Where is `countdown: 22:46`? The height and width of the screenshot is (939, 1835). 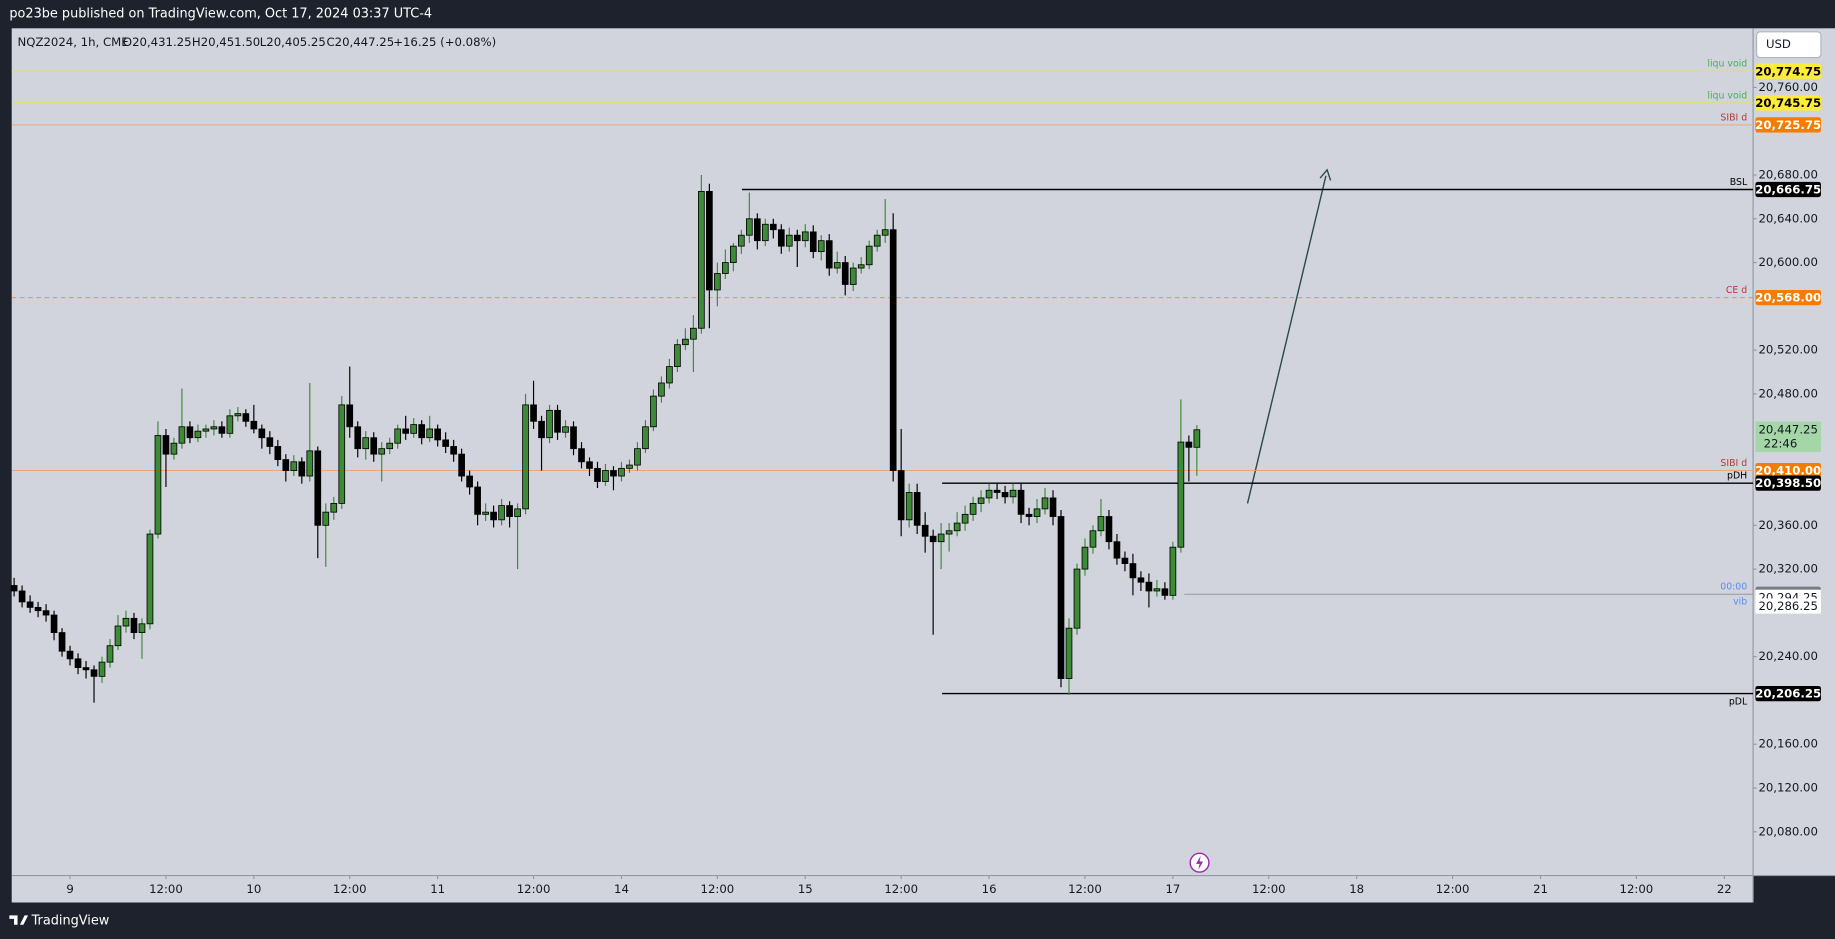 countdown: 22:46 is located at coordinates (1781, 443).